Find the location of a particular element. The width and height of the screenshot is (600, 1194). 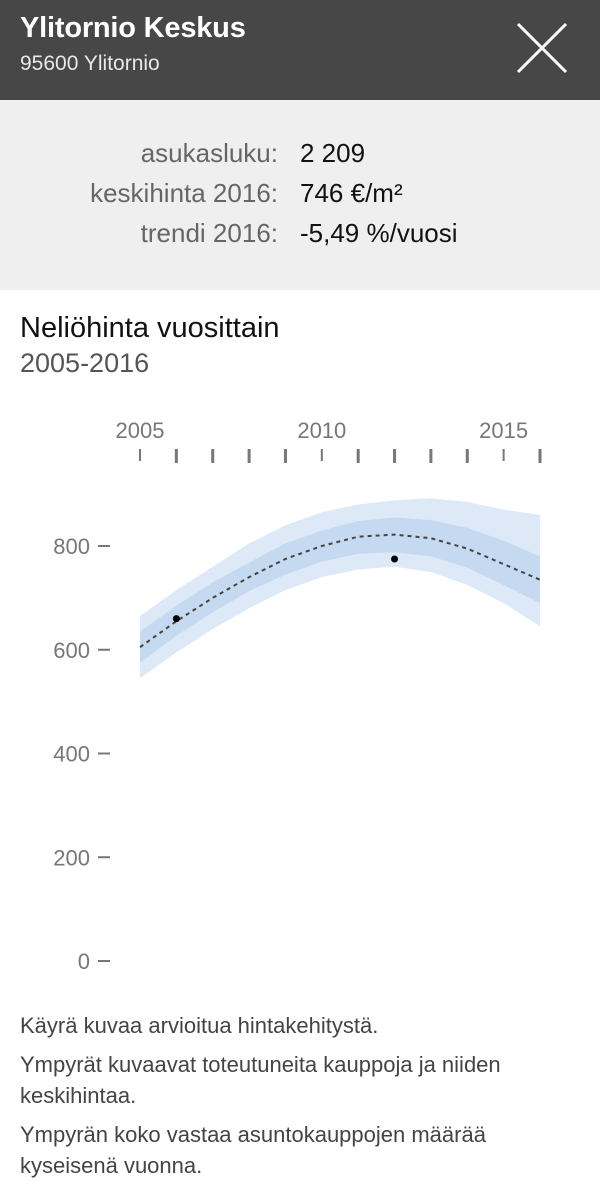

chart-subtitle: 2005-2016 is located at coordinates (85, 363).